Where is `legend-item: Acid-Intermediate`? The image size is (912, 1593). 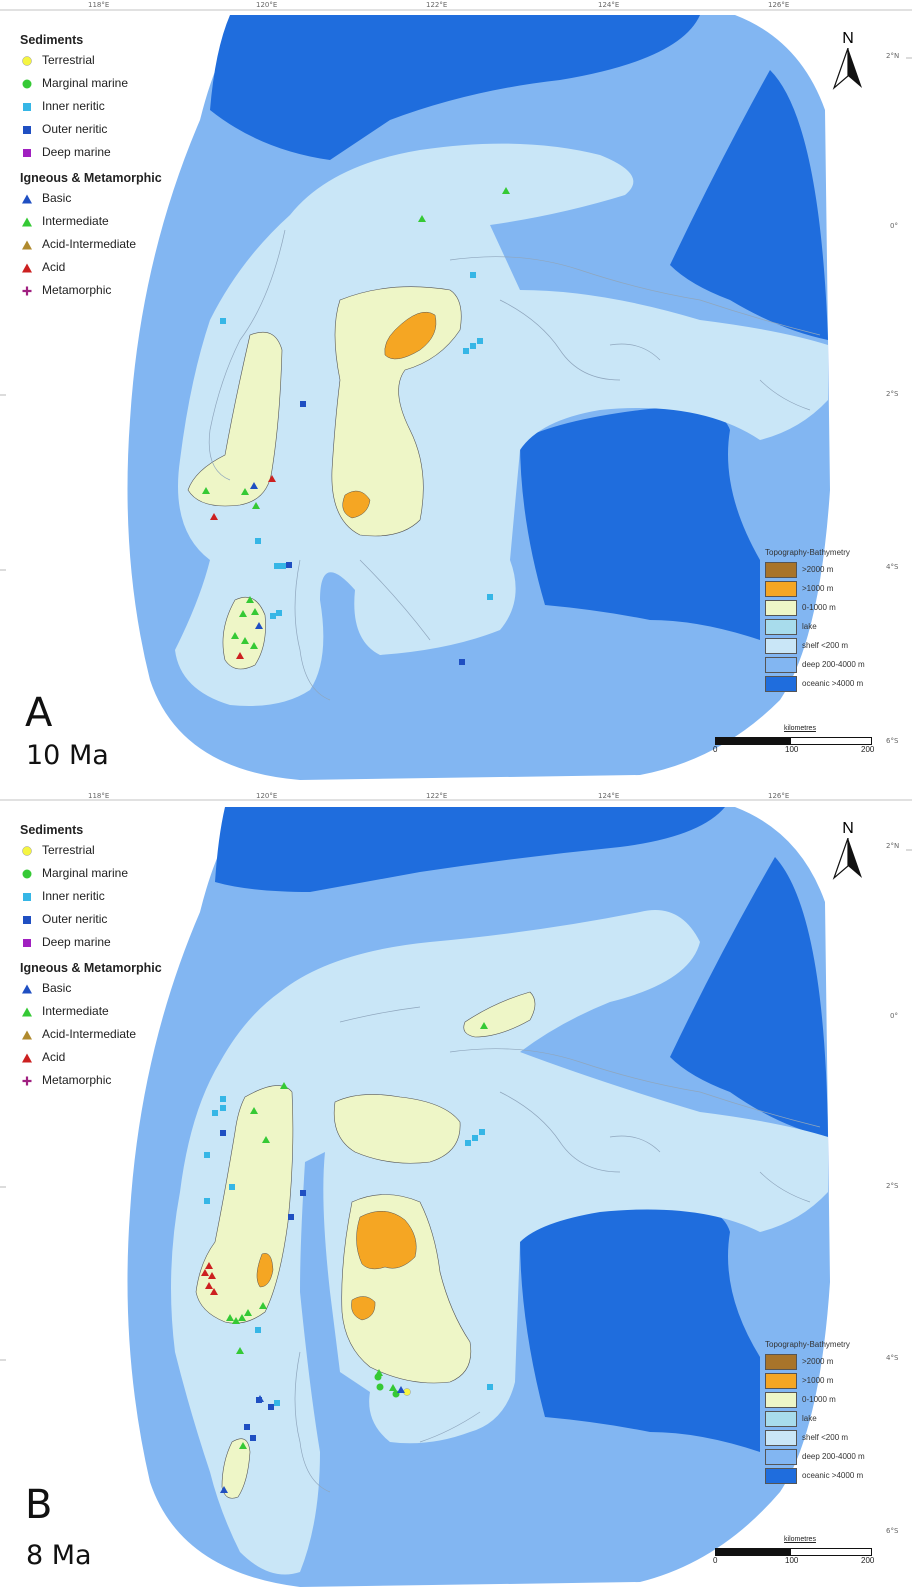 legend-item: Acid-Intermediate is located at coordinates (91, 1034).